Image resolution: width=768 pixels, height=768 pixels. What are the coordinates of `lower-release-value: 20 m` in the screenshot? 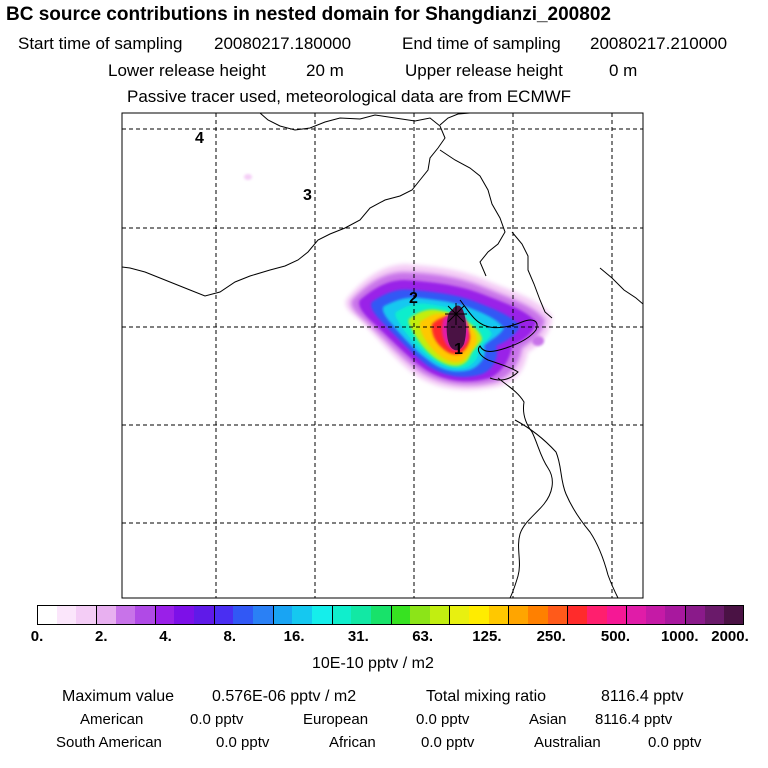 It's located at (325, 70).